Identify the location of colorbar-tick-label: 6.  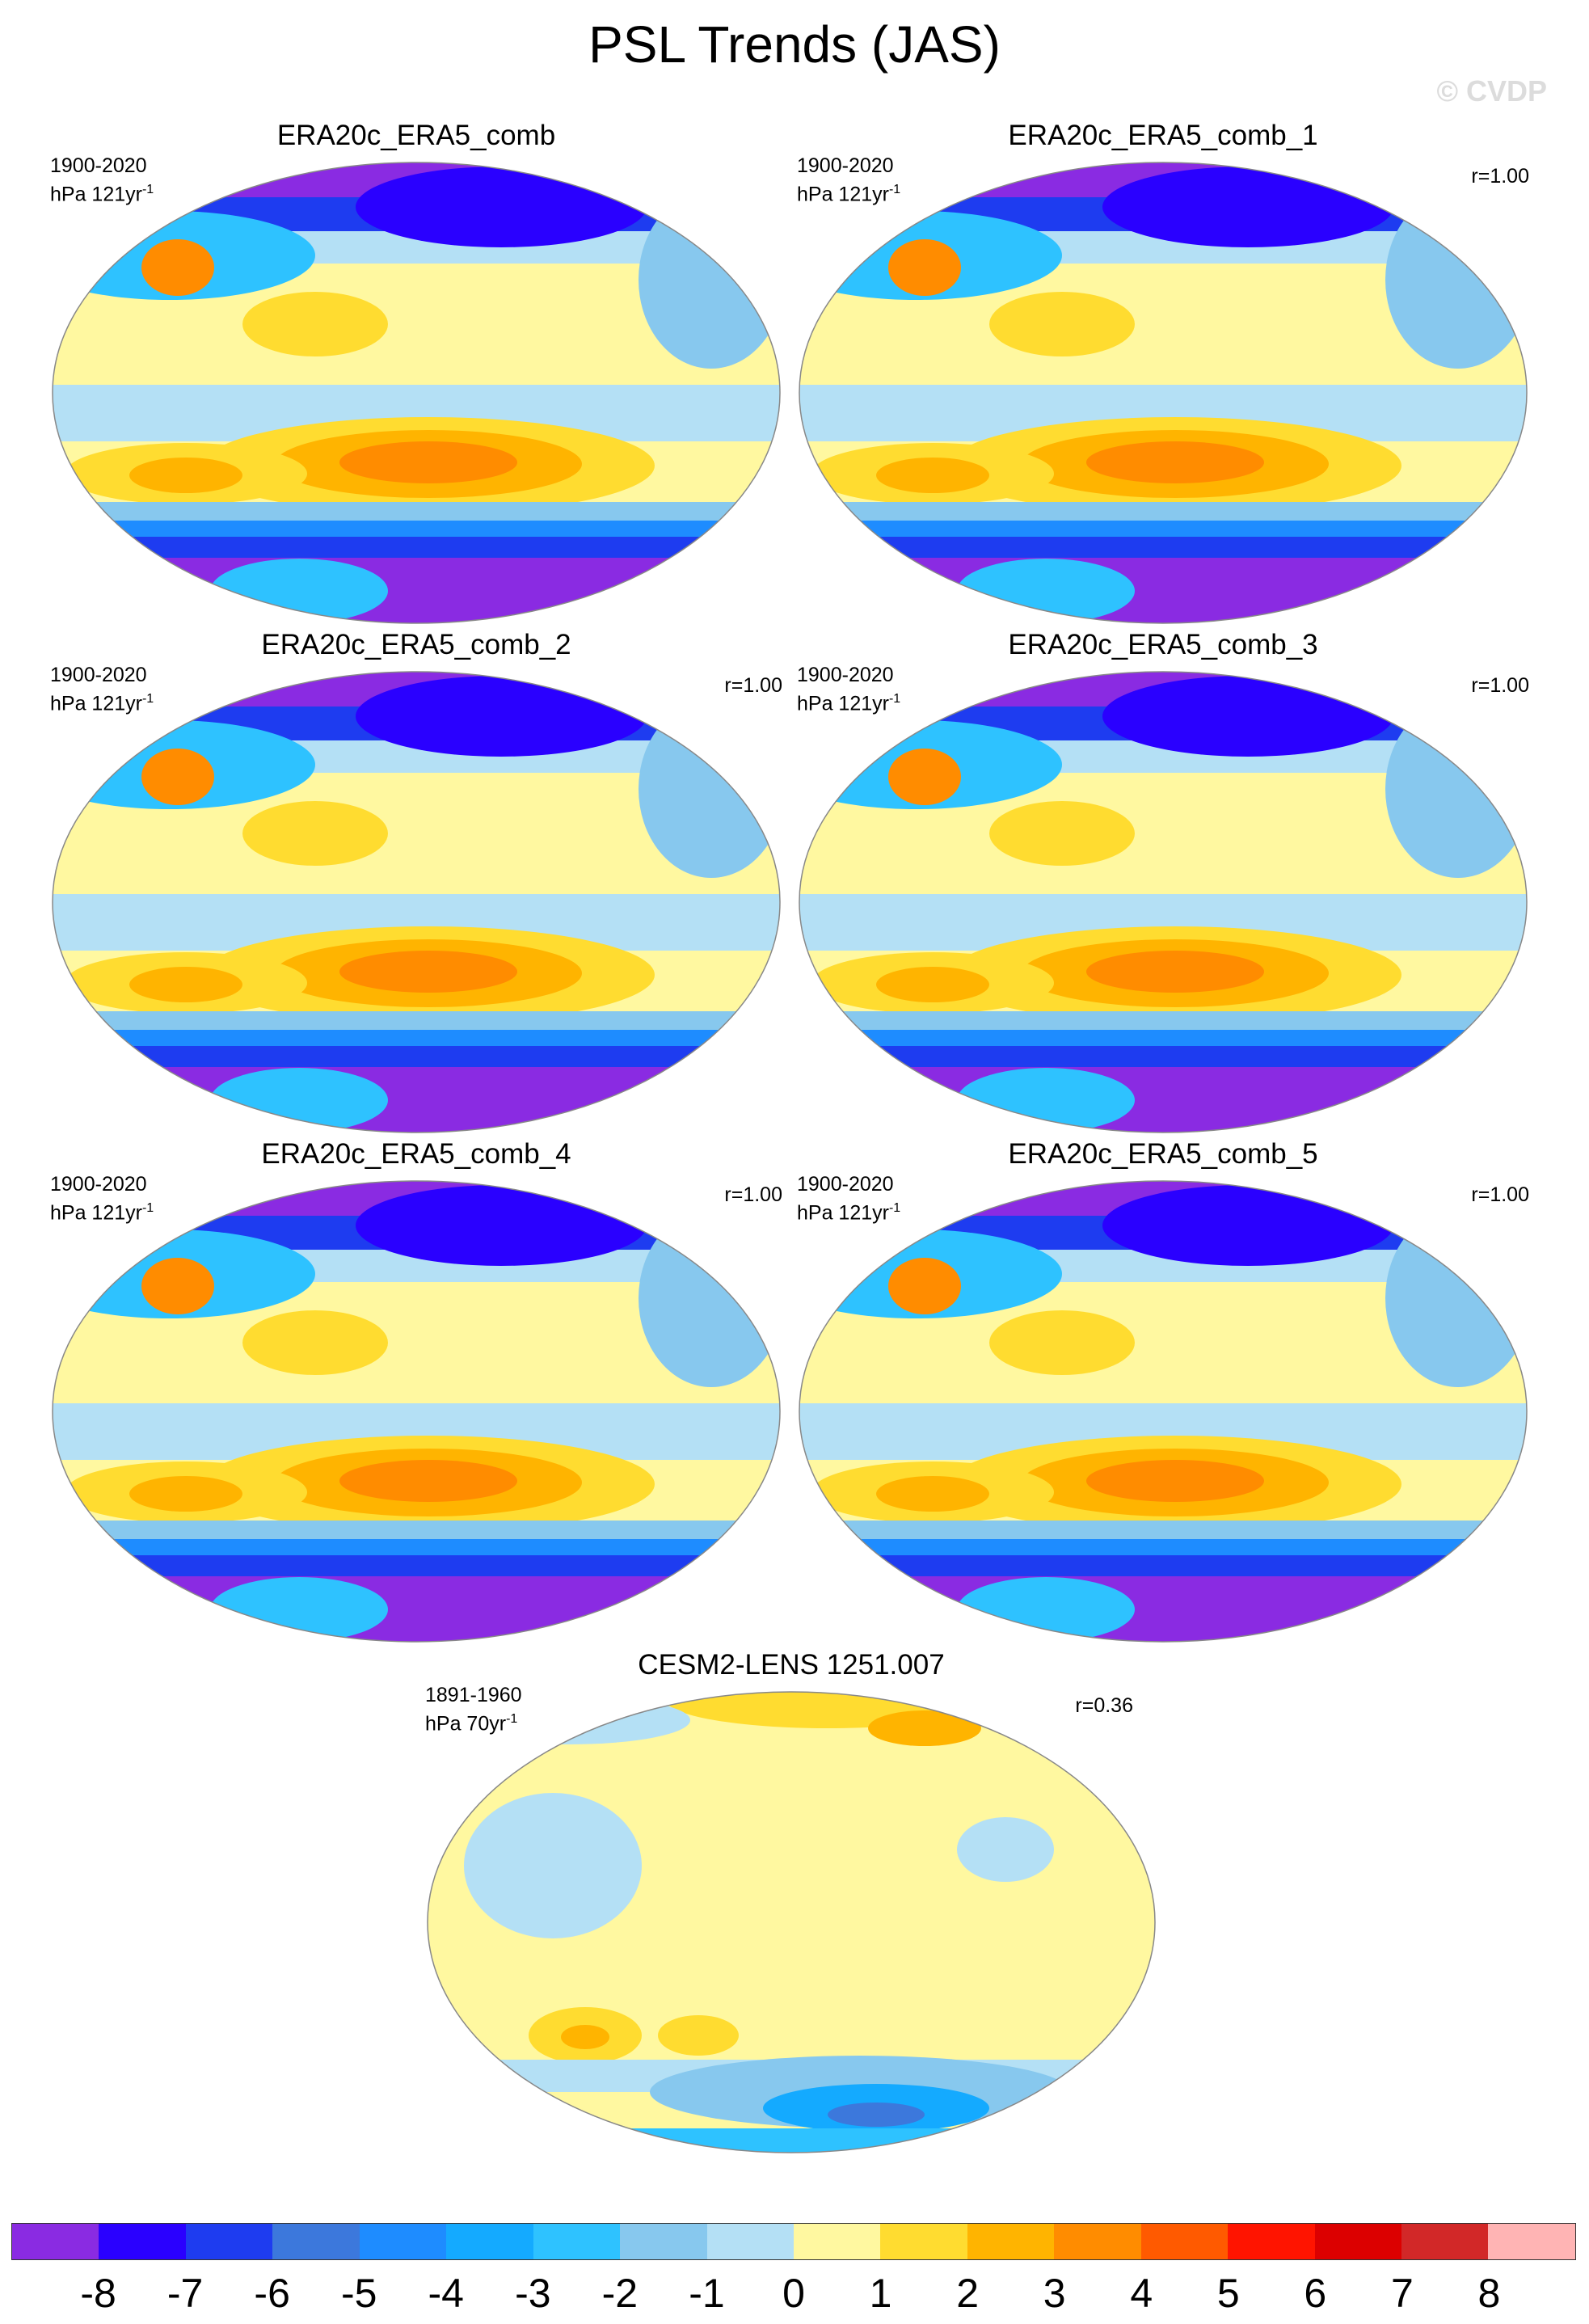
(1315, 2293).